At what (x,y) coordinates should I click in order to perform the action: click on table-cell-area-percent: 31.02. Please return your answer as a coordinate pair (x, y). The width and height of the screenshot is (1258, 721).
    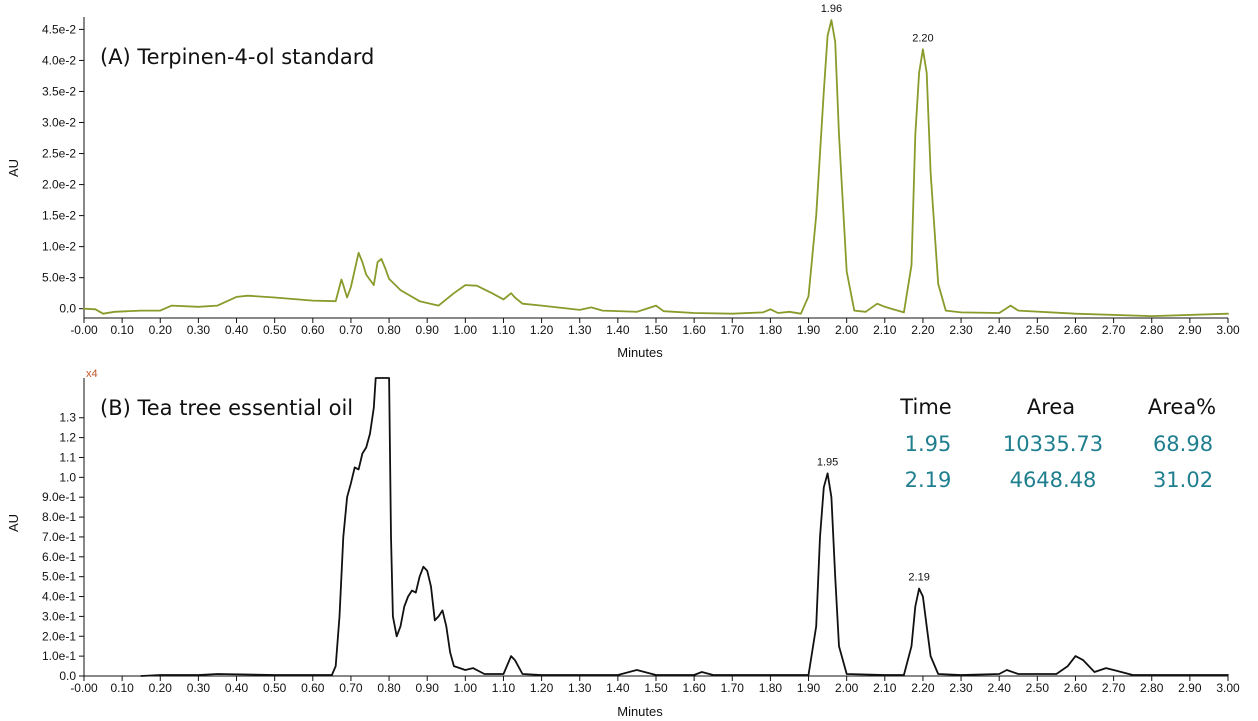
    Looking at the image, I should click on (1183, 480).